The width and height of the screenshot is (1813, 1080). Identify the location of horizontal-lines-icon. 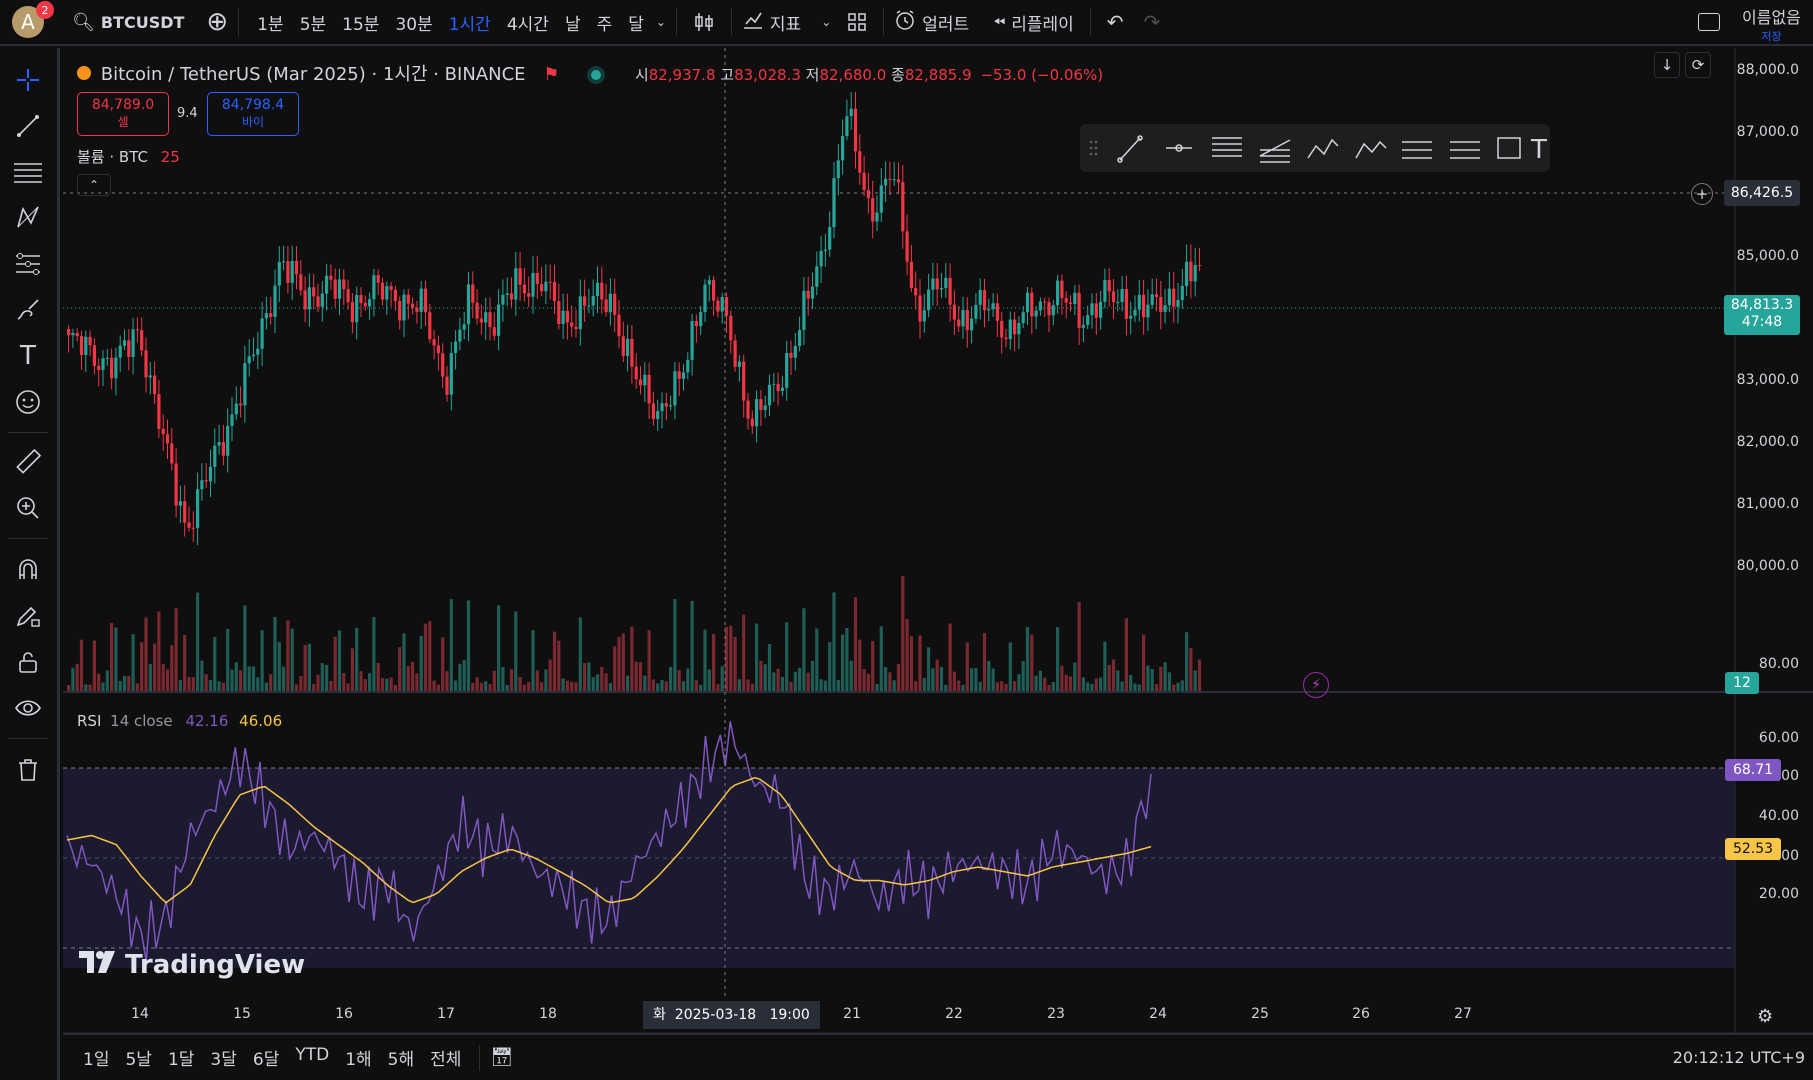
(28, 172).